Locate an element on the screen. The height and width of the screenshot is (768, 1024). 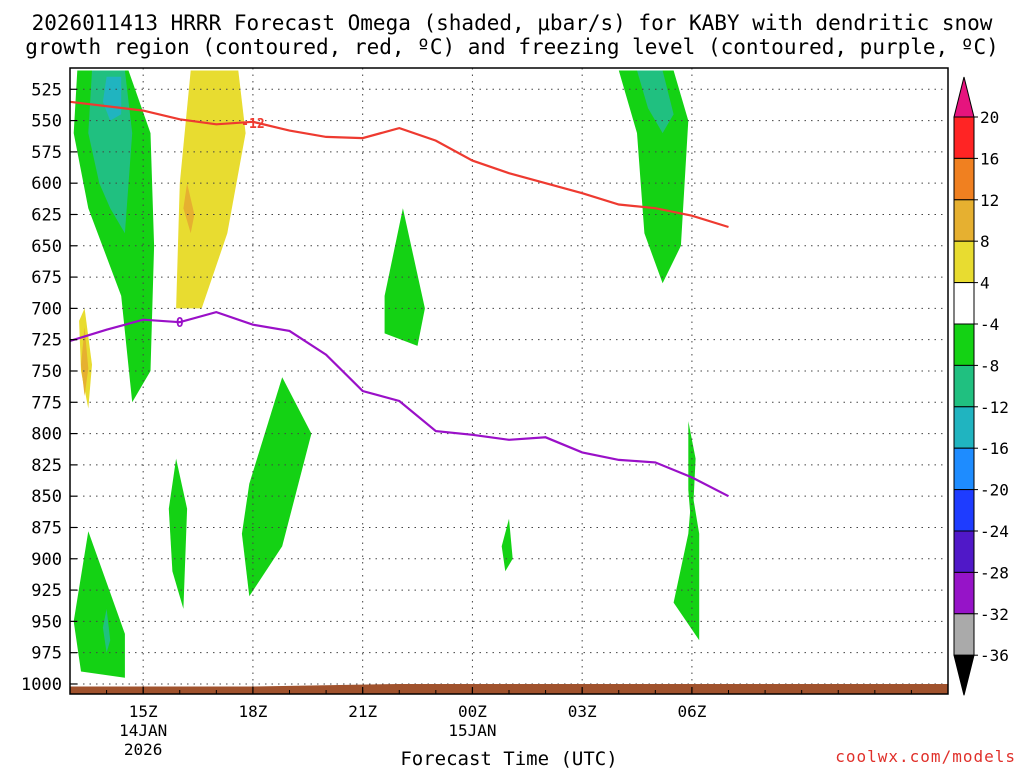
y-tick-label: 975 is located at coordinates (46, 654).